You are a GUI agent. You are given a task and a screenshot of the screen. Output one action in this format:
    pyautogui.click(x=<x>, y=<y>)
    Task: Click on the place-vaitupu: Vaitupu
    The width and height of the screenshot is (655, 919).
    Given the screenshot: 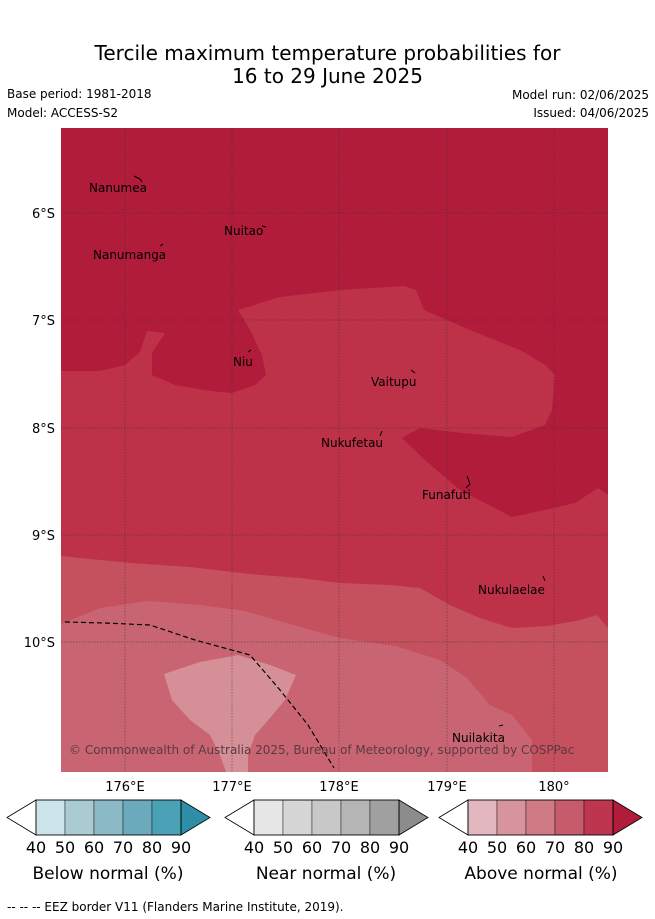 What is the action you would take?
    pyautogui.click(x=394, y=382)
    